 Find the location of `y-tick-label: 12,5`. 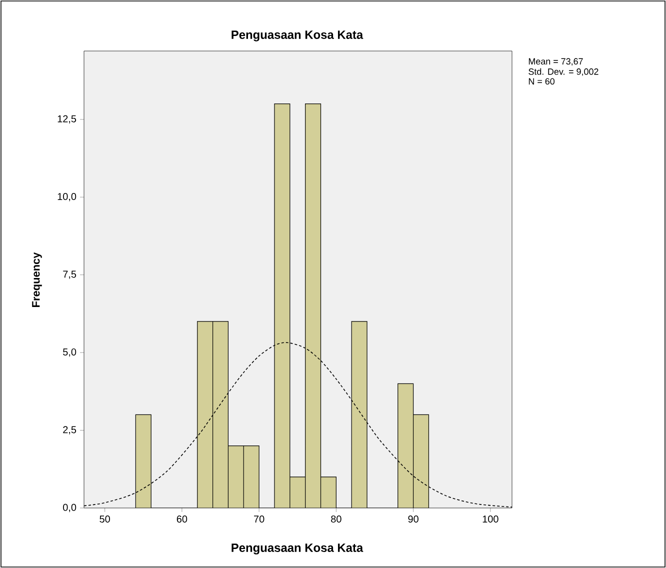

y-tick-label: 12,5 is located at coordinates (67, 119).